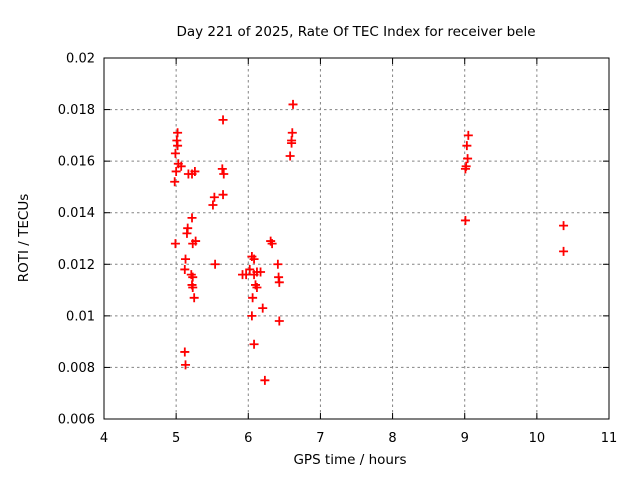  I want to click on y-tick-label: 0.02, so click(80, 59).